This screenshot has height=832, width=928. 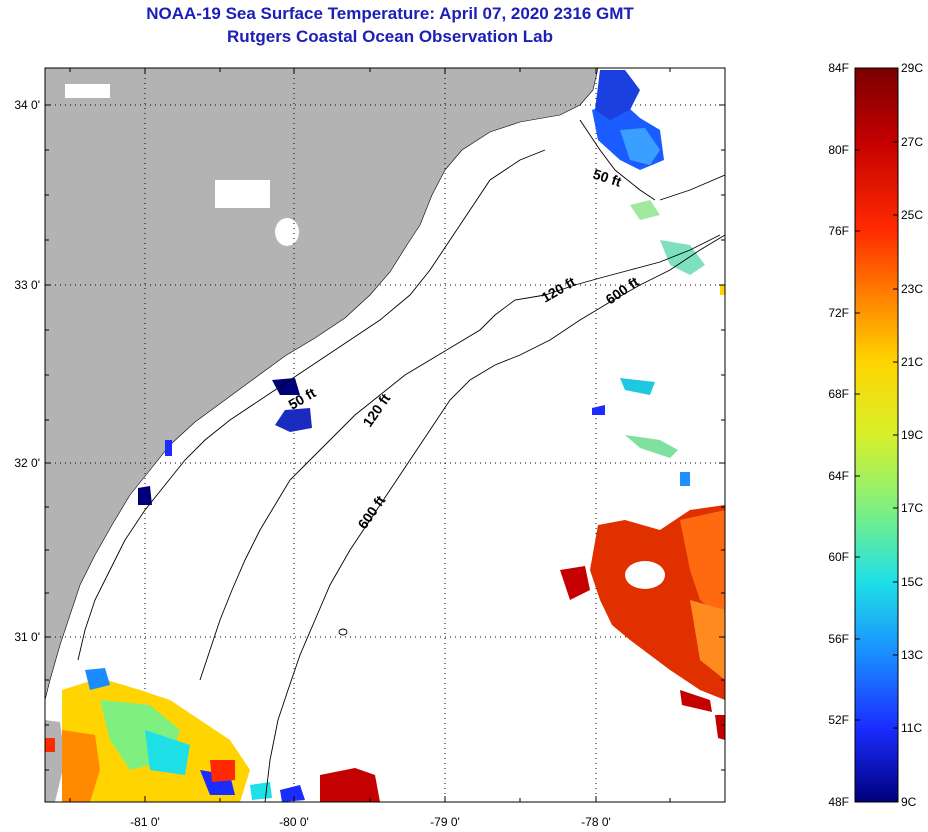 I want to click on colorbar-c-label: 29C, so click(x=912, y=68).